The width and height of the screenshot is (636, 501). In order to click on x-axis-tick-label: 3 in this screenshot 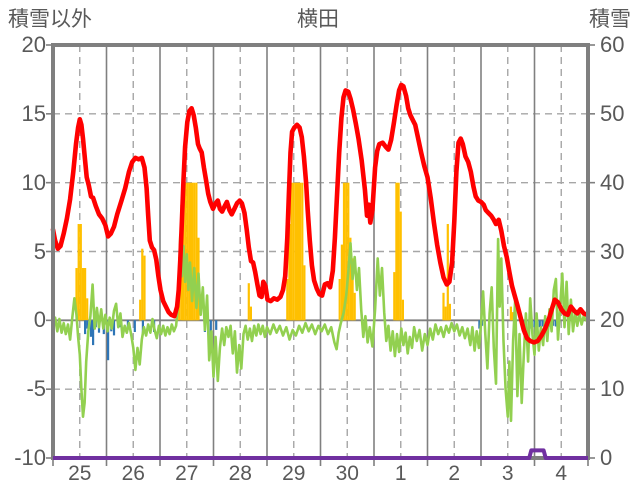, I will do `click(507, 473)`.